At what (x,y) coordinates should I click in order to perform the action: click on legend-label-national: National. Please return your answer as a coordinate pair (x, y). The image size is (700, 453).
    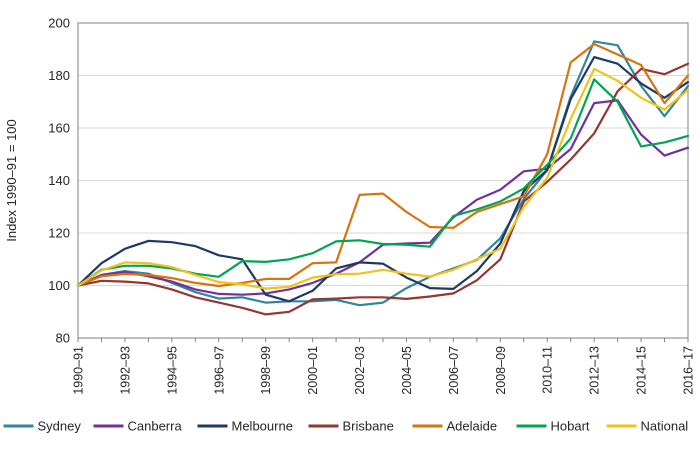
    Looking at the image, I should click on (665, 426).